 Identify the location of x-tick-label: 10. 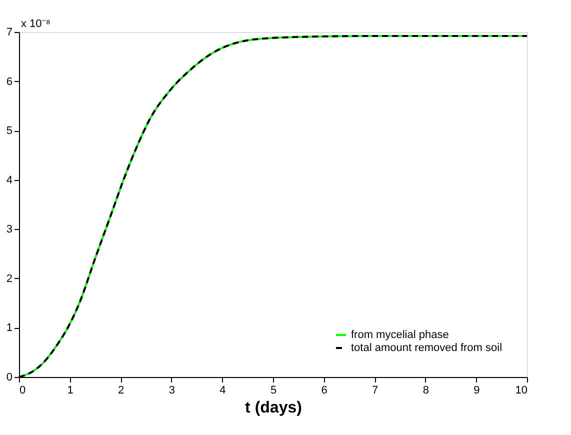
(521, 390).